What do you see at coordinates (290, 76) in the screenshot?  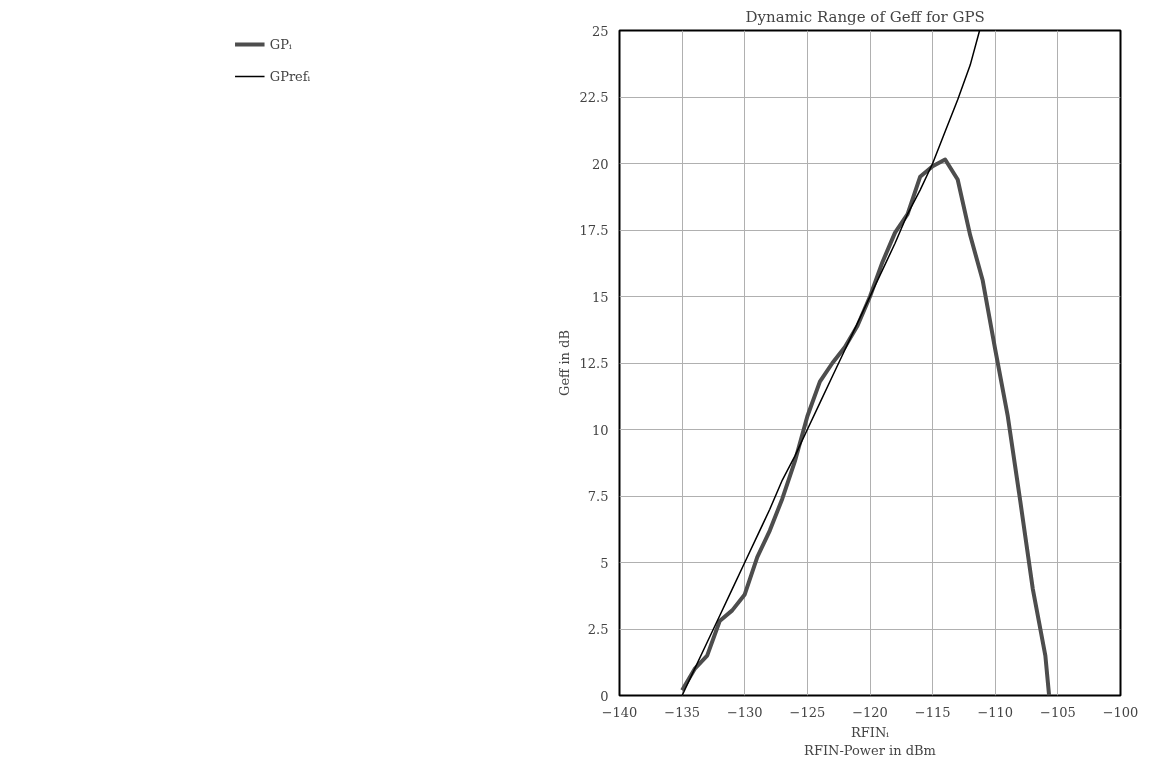 I see `legend-label: GPrefᵢ` at bounding box center [290, 76].